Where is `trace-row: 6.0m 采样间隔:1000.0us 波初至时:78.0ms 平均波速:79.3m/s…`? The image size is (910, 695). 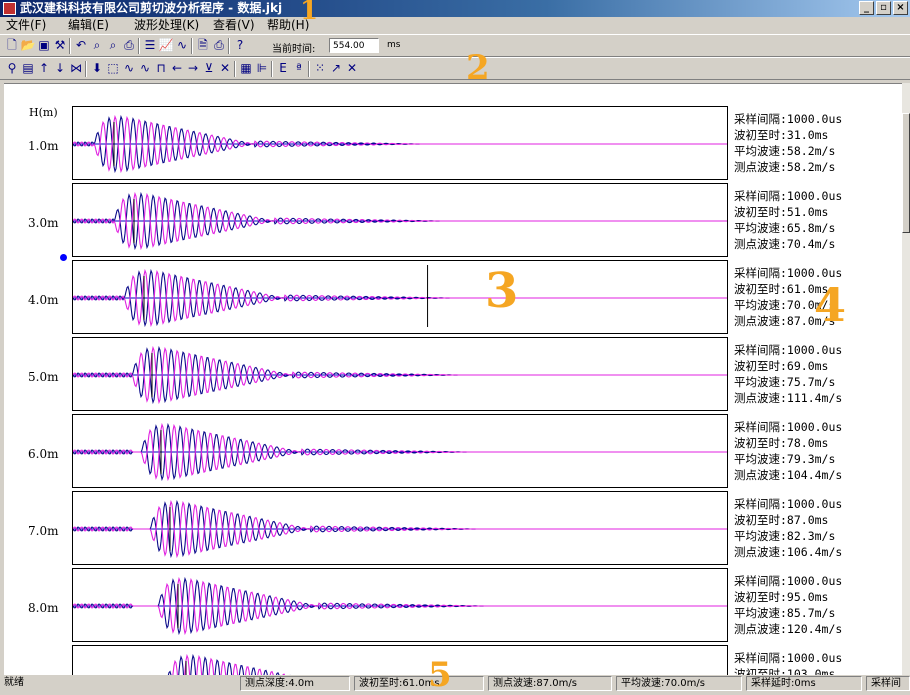 trace-row: 6.0m 采样间隔:1000.0us 波初至时:78.0ms 平均波速:79.3m/s… is located at coordinates (453, 452).